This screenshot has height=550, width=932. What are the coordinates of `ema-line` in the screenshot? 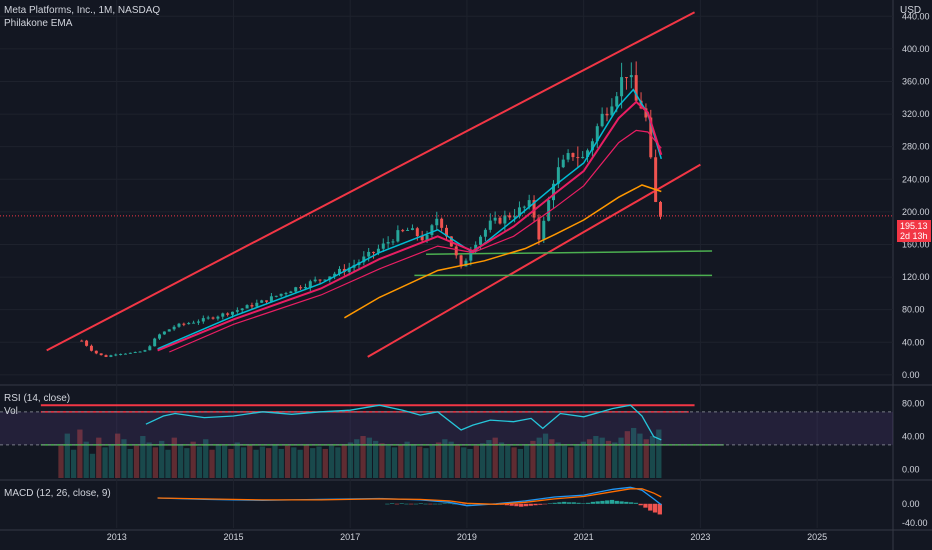 It's located at (503, 251).